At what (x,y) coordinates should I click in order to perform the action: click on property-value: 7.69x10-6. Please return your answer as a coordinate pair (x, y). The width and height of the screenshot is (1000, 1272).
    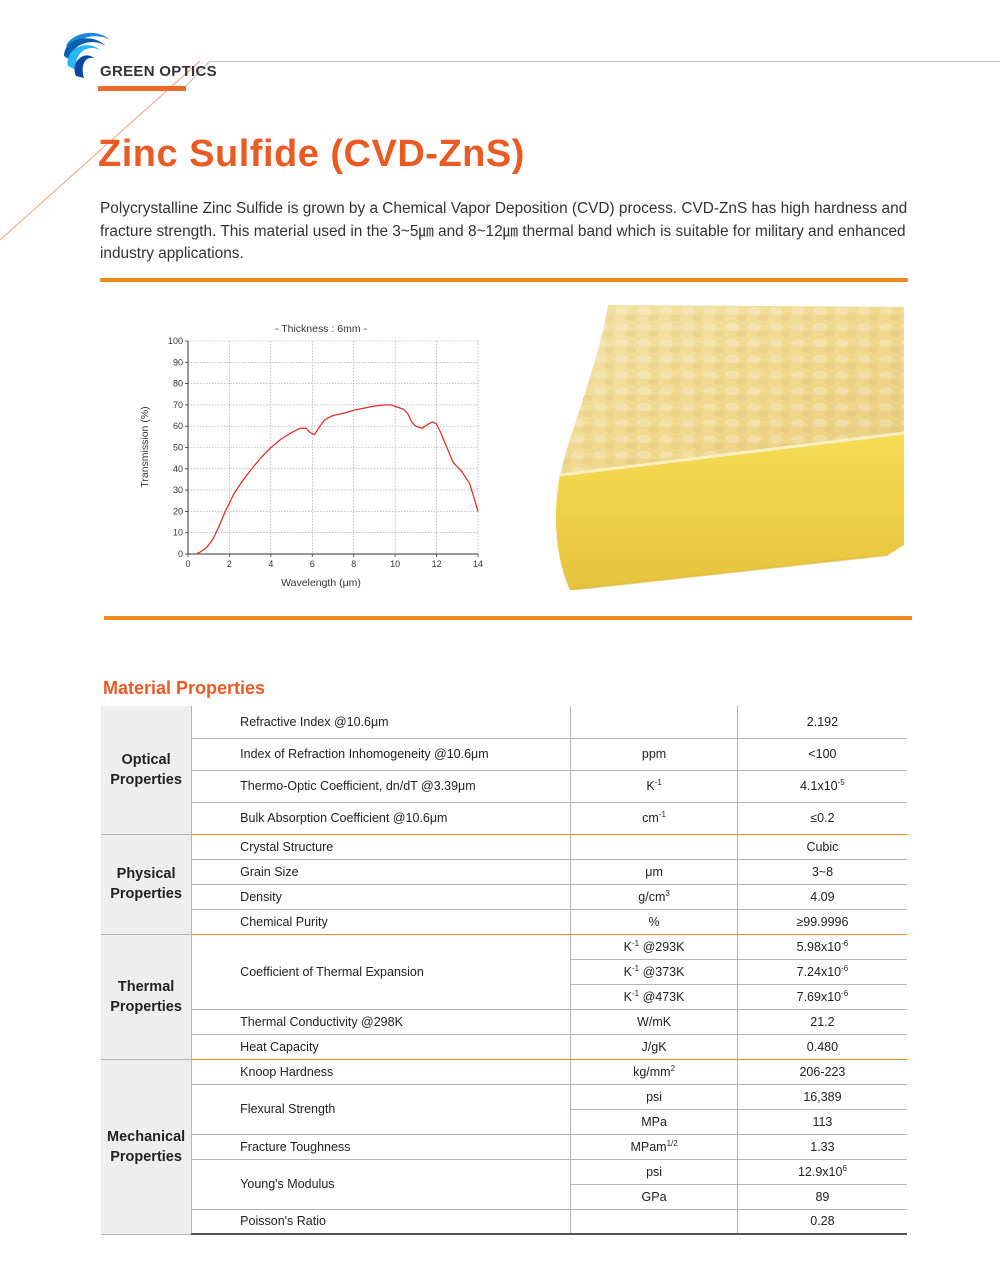
    Looking at the image, I should click on (822, 997).